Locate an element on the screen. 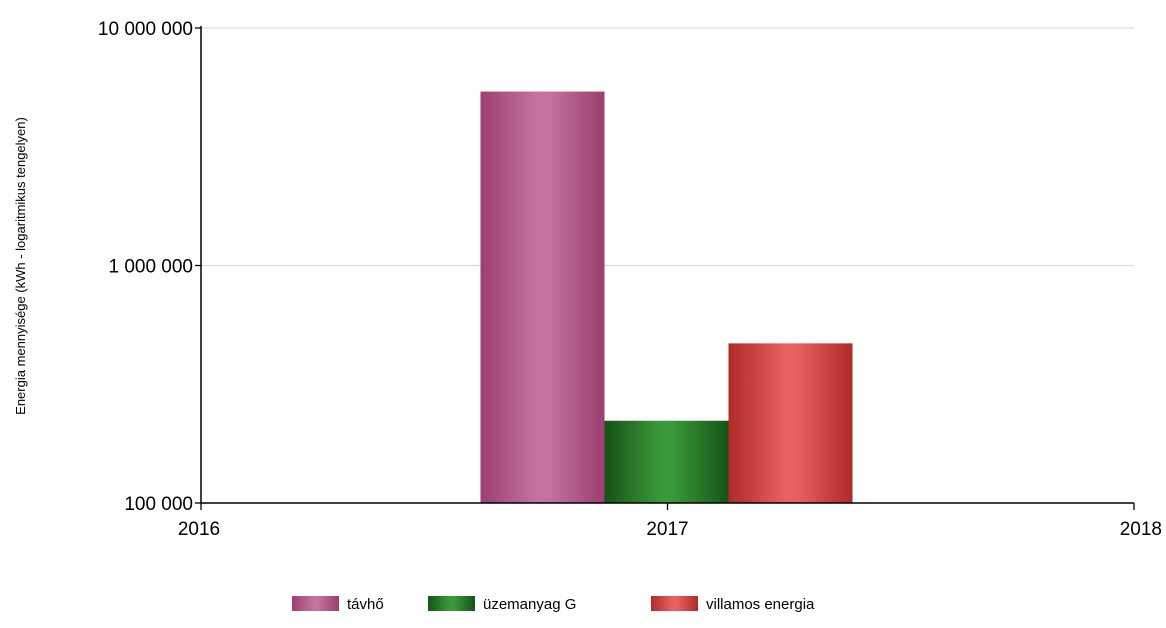 Image resolution: width=1166 pixels, height=628 pixels. x-tick-label: 2017 is located at coordinates (667, 529).